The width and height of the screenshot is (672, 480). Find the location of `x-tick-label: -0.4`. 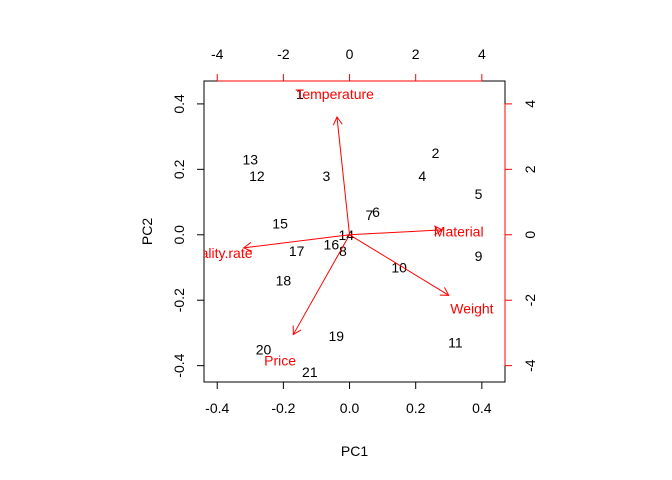

x-tick-label: -0.4 is located at coordinates (217, 408).